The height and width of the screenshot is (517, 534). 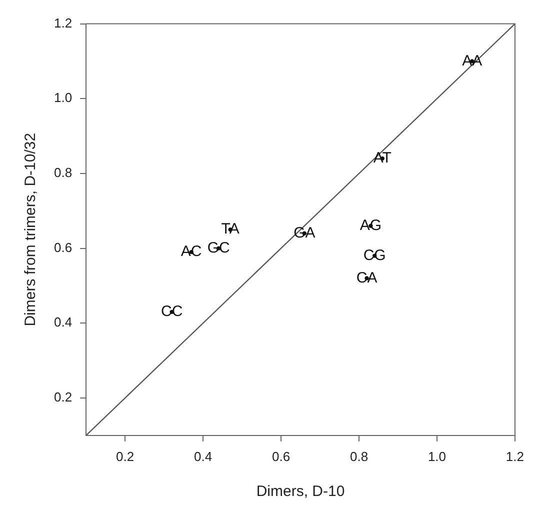 I want to click on y-tick-label: 0.2, so click(x=63, y=397).